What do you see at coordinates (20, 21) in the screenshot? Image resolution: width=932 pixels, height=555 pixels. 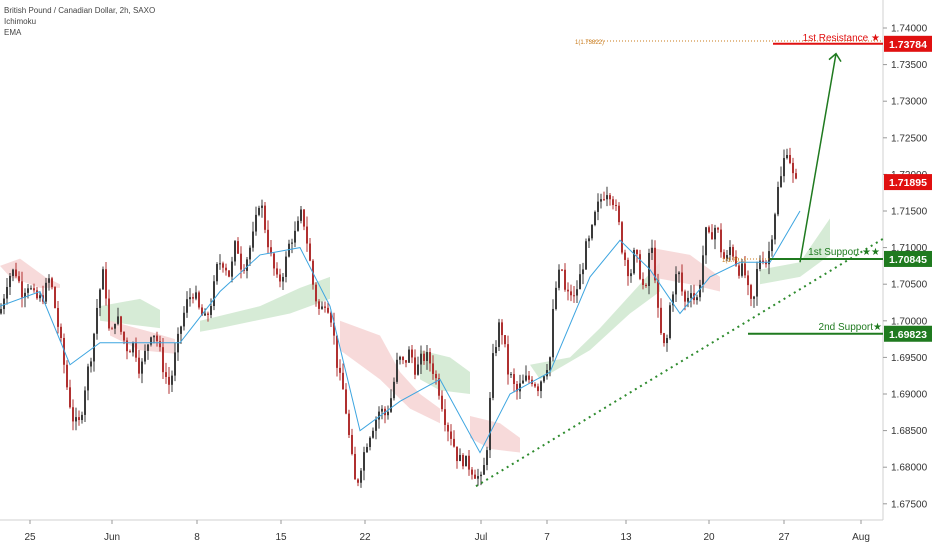 I see `indicator-ichimoku: Ichimoku` at bounding box center [20, 21].